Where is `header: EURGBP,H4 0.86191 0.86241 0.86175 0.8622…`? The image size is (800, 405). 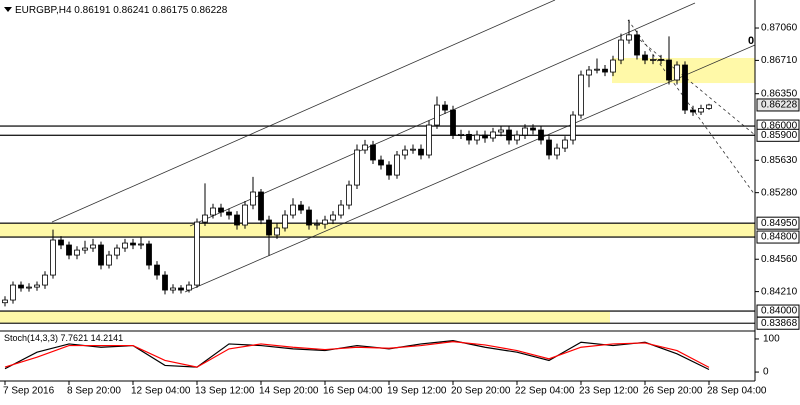 header: EURGBP,H4 0.86191 0.86241 0.86175 0.8622… is located at coordinates (121, 10).